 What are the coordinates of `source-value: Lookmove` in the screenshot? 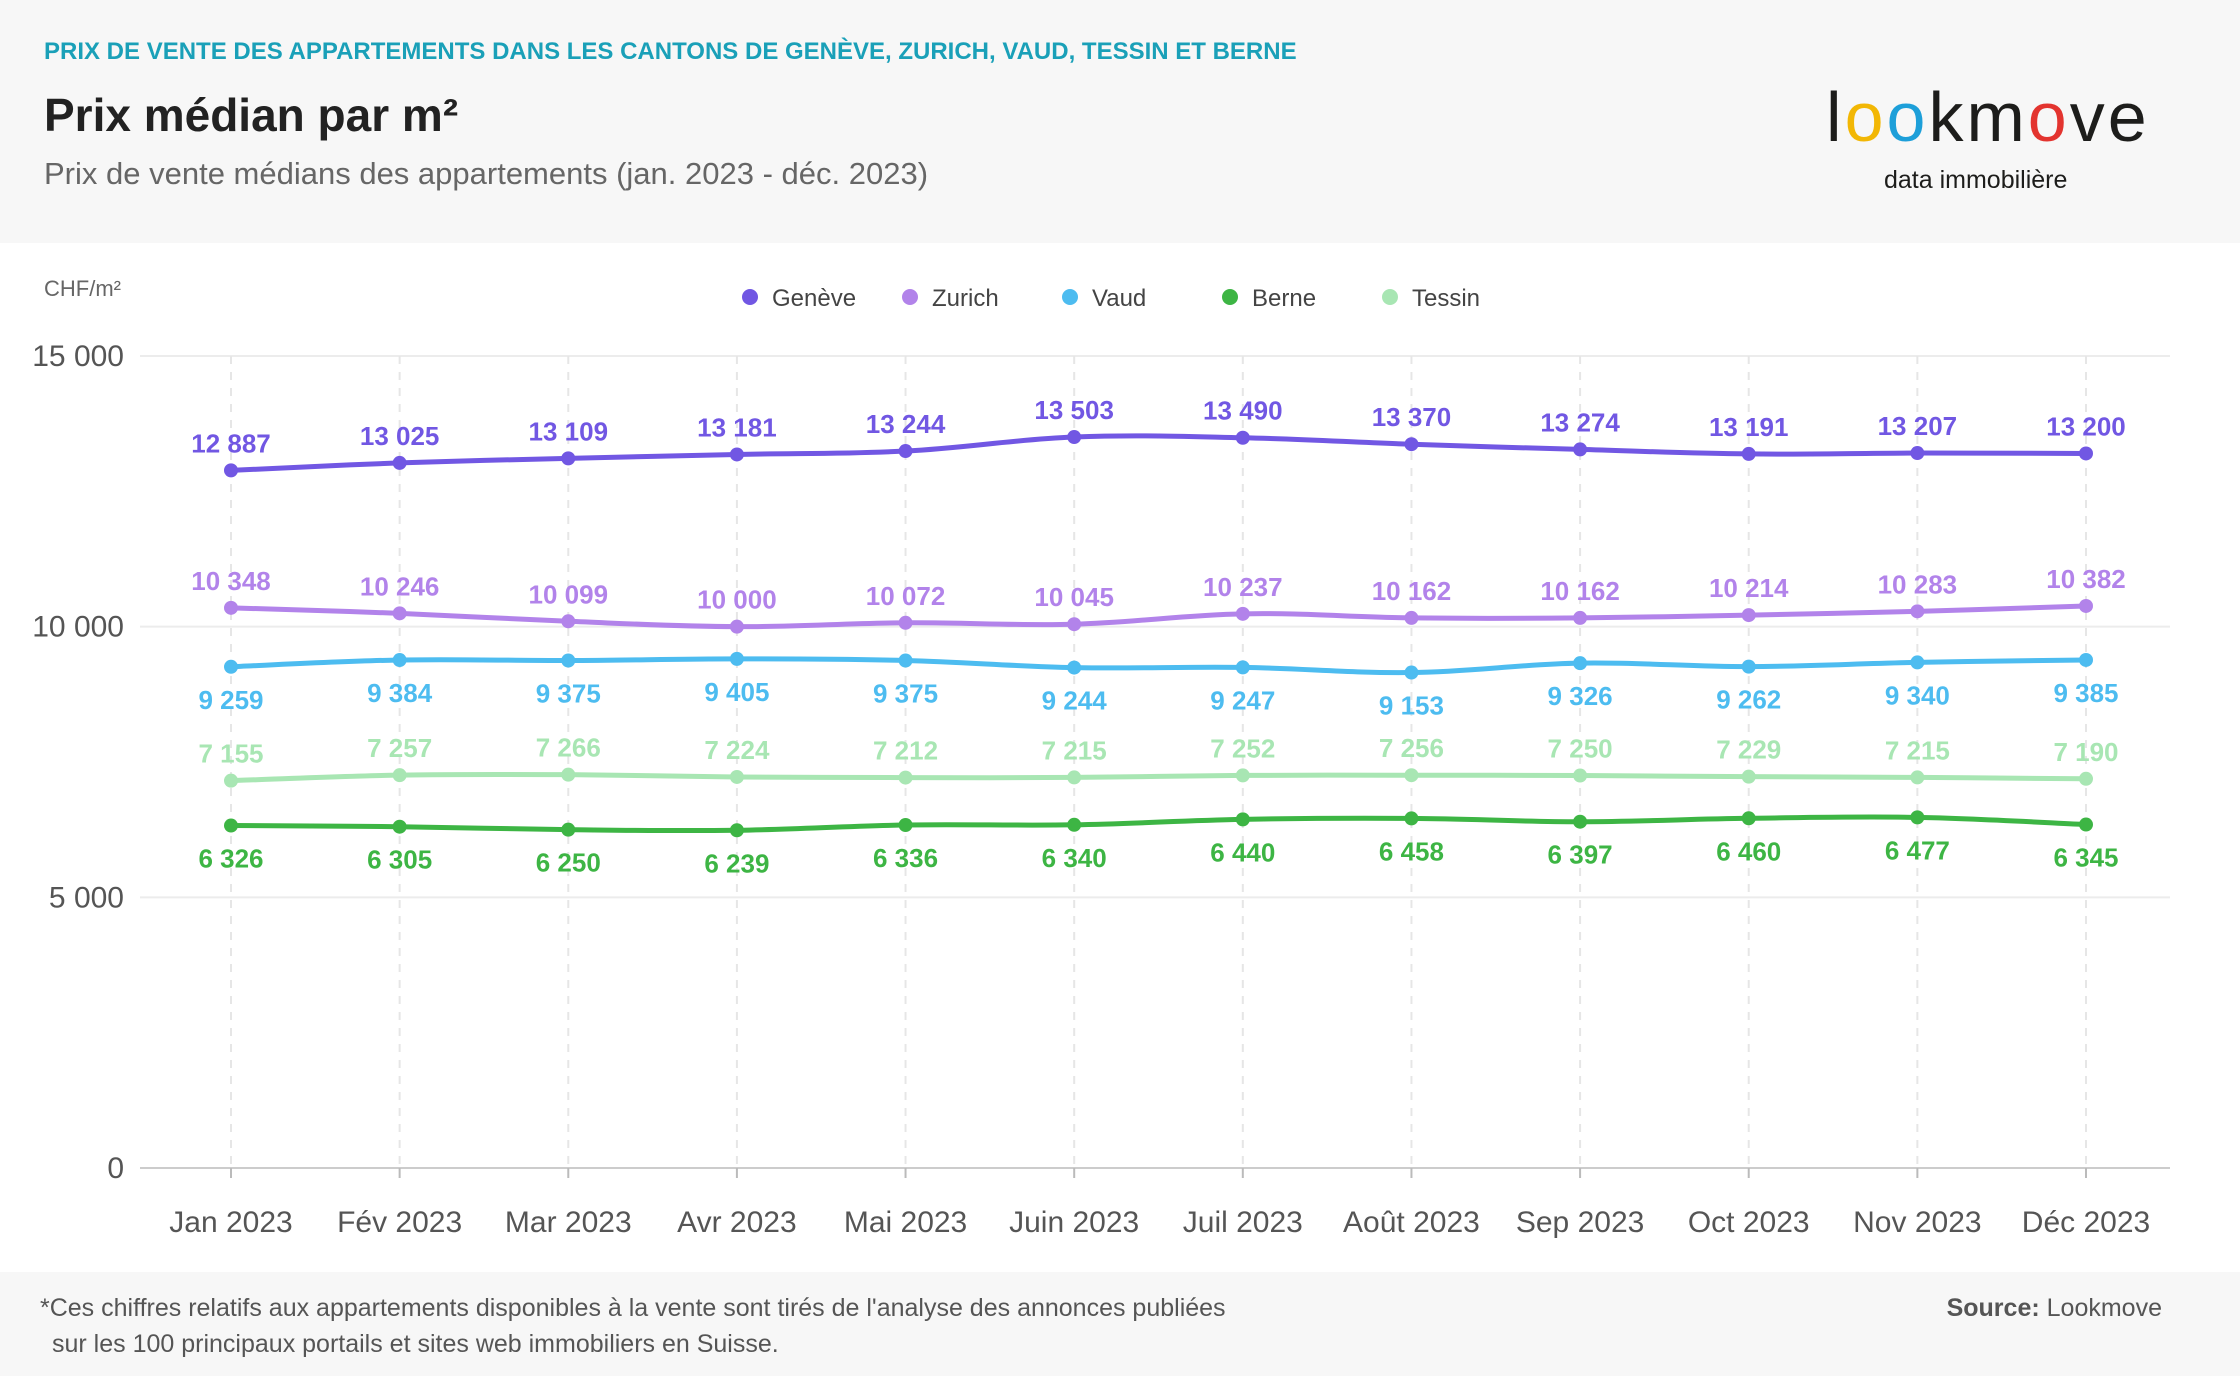 It's located at (2104, 1308).